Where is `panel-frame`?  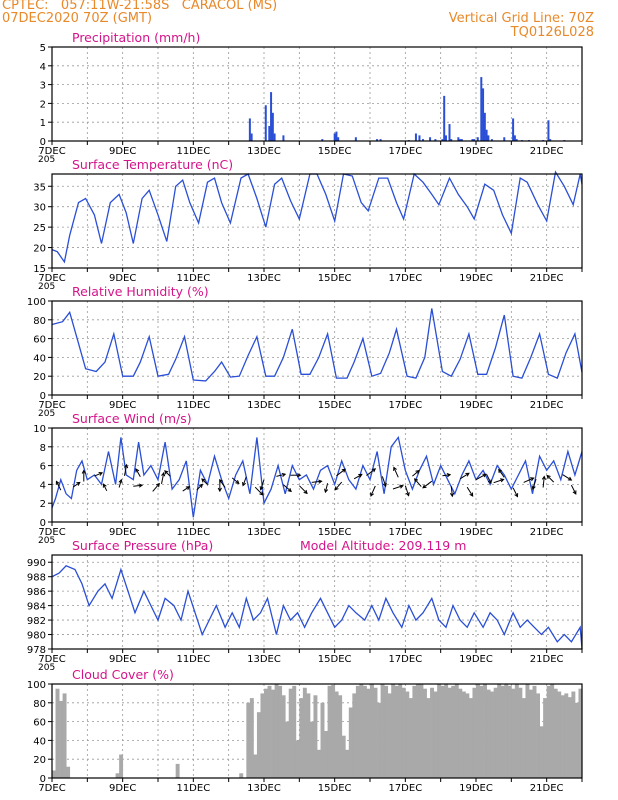 panel-frame is located at coordinates (317, 602).